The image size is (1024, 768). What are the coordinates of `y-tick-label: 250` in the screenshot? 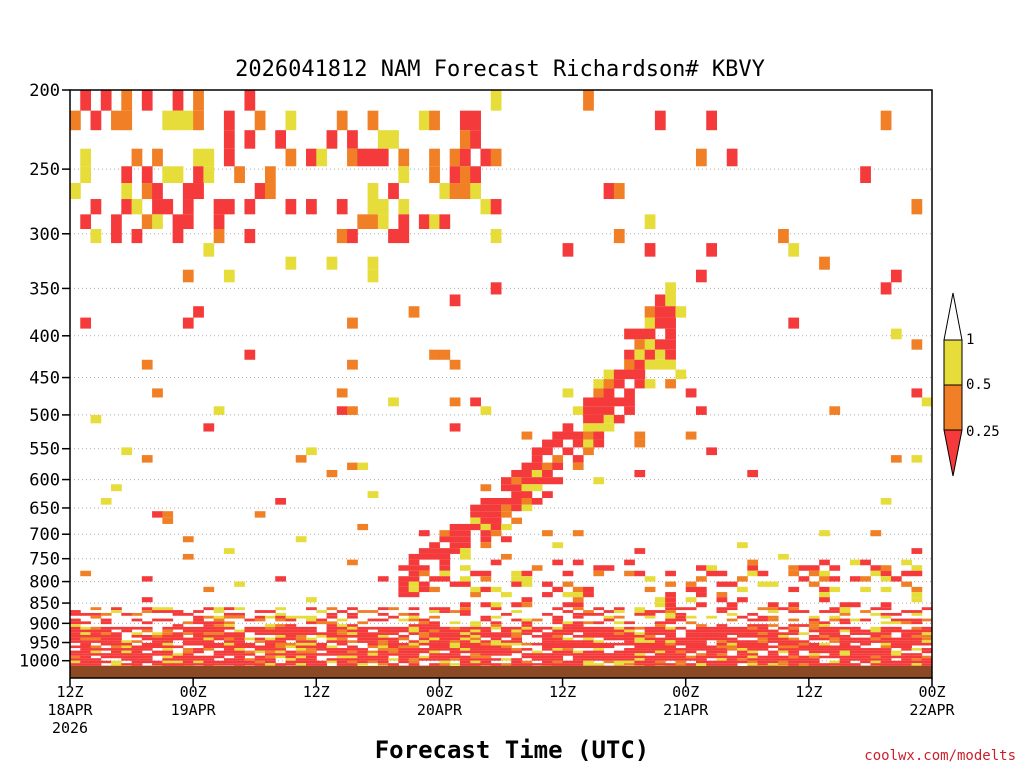 It's located at (44, 170).